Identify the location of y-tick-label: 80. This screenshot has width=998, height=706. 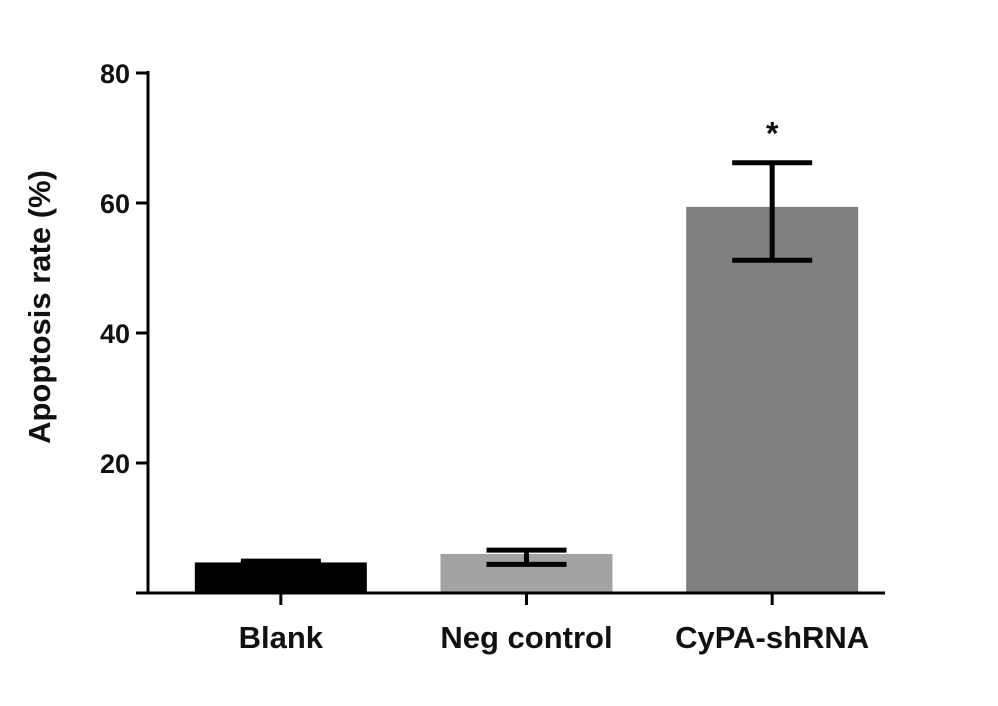
(115, 74).